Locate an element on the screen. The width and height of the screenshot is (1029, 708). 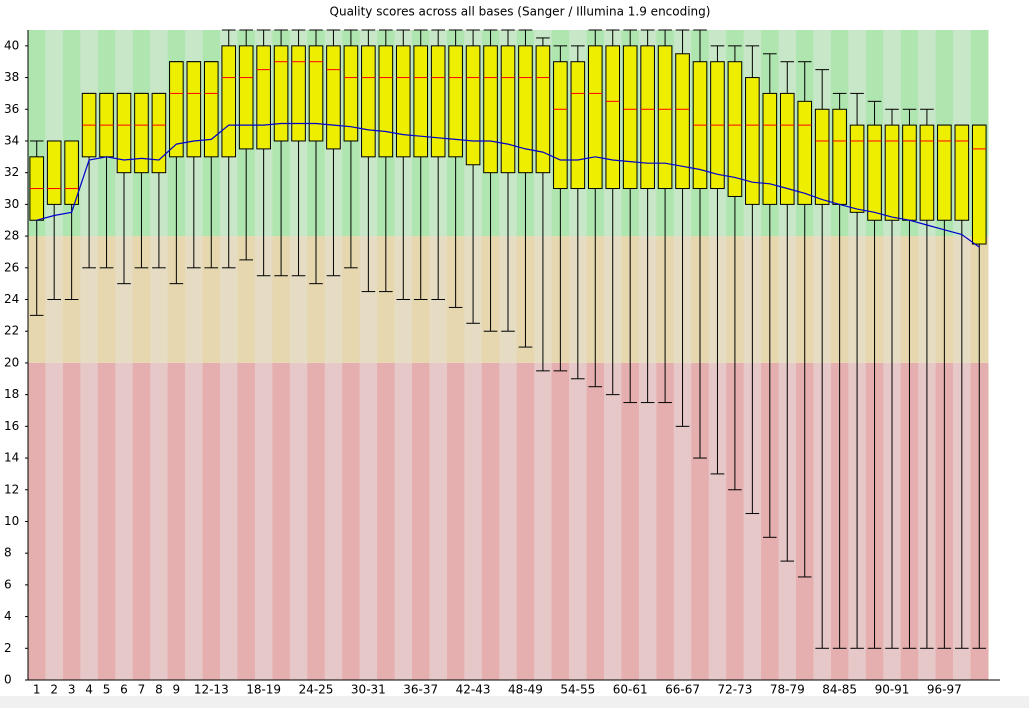
x-tick-label: 2 is located at coordinates (54, 690).